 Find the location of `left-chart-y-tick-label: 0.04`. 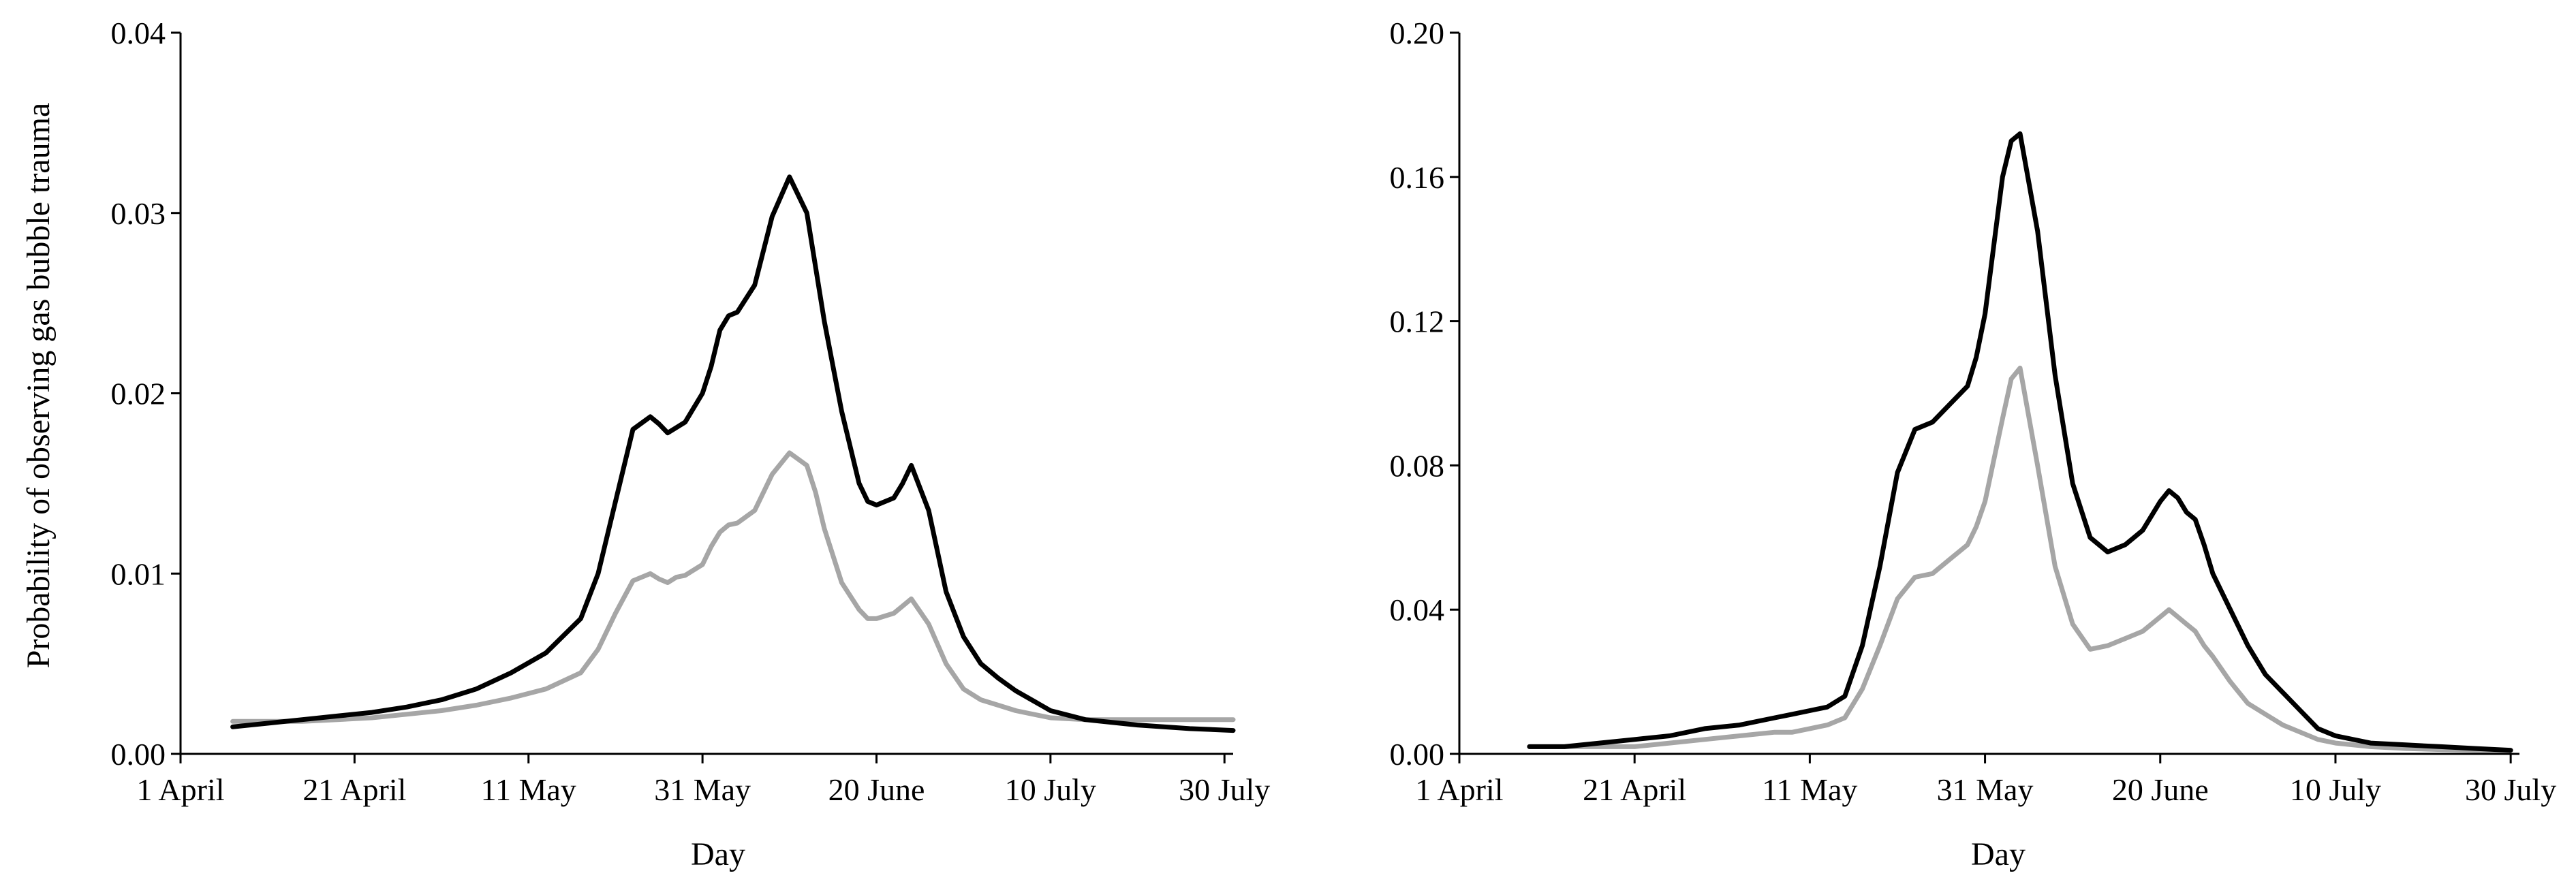

left-chart-y-tick-label: 0.04 is located at coordinates (138, 33).